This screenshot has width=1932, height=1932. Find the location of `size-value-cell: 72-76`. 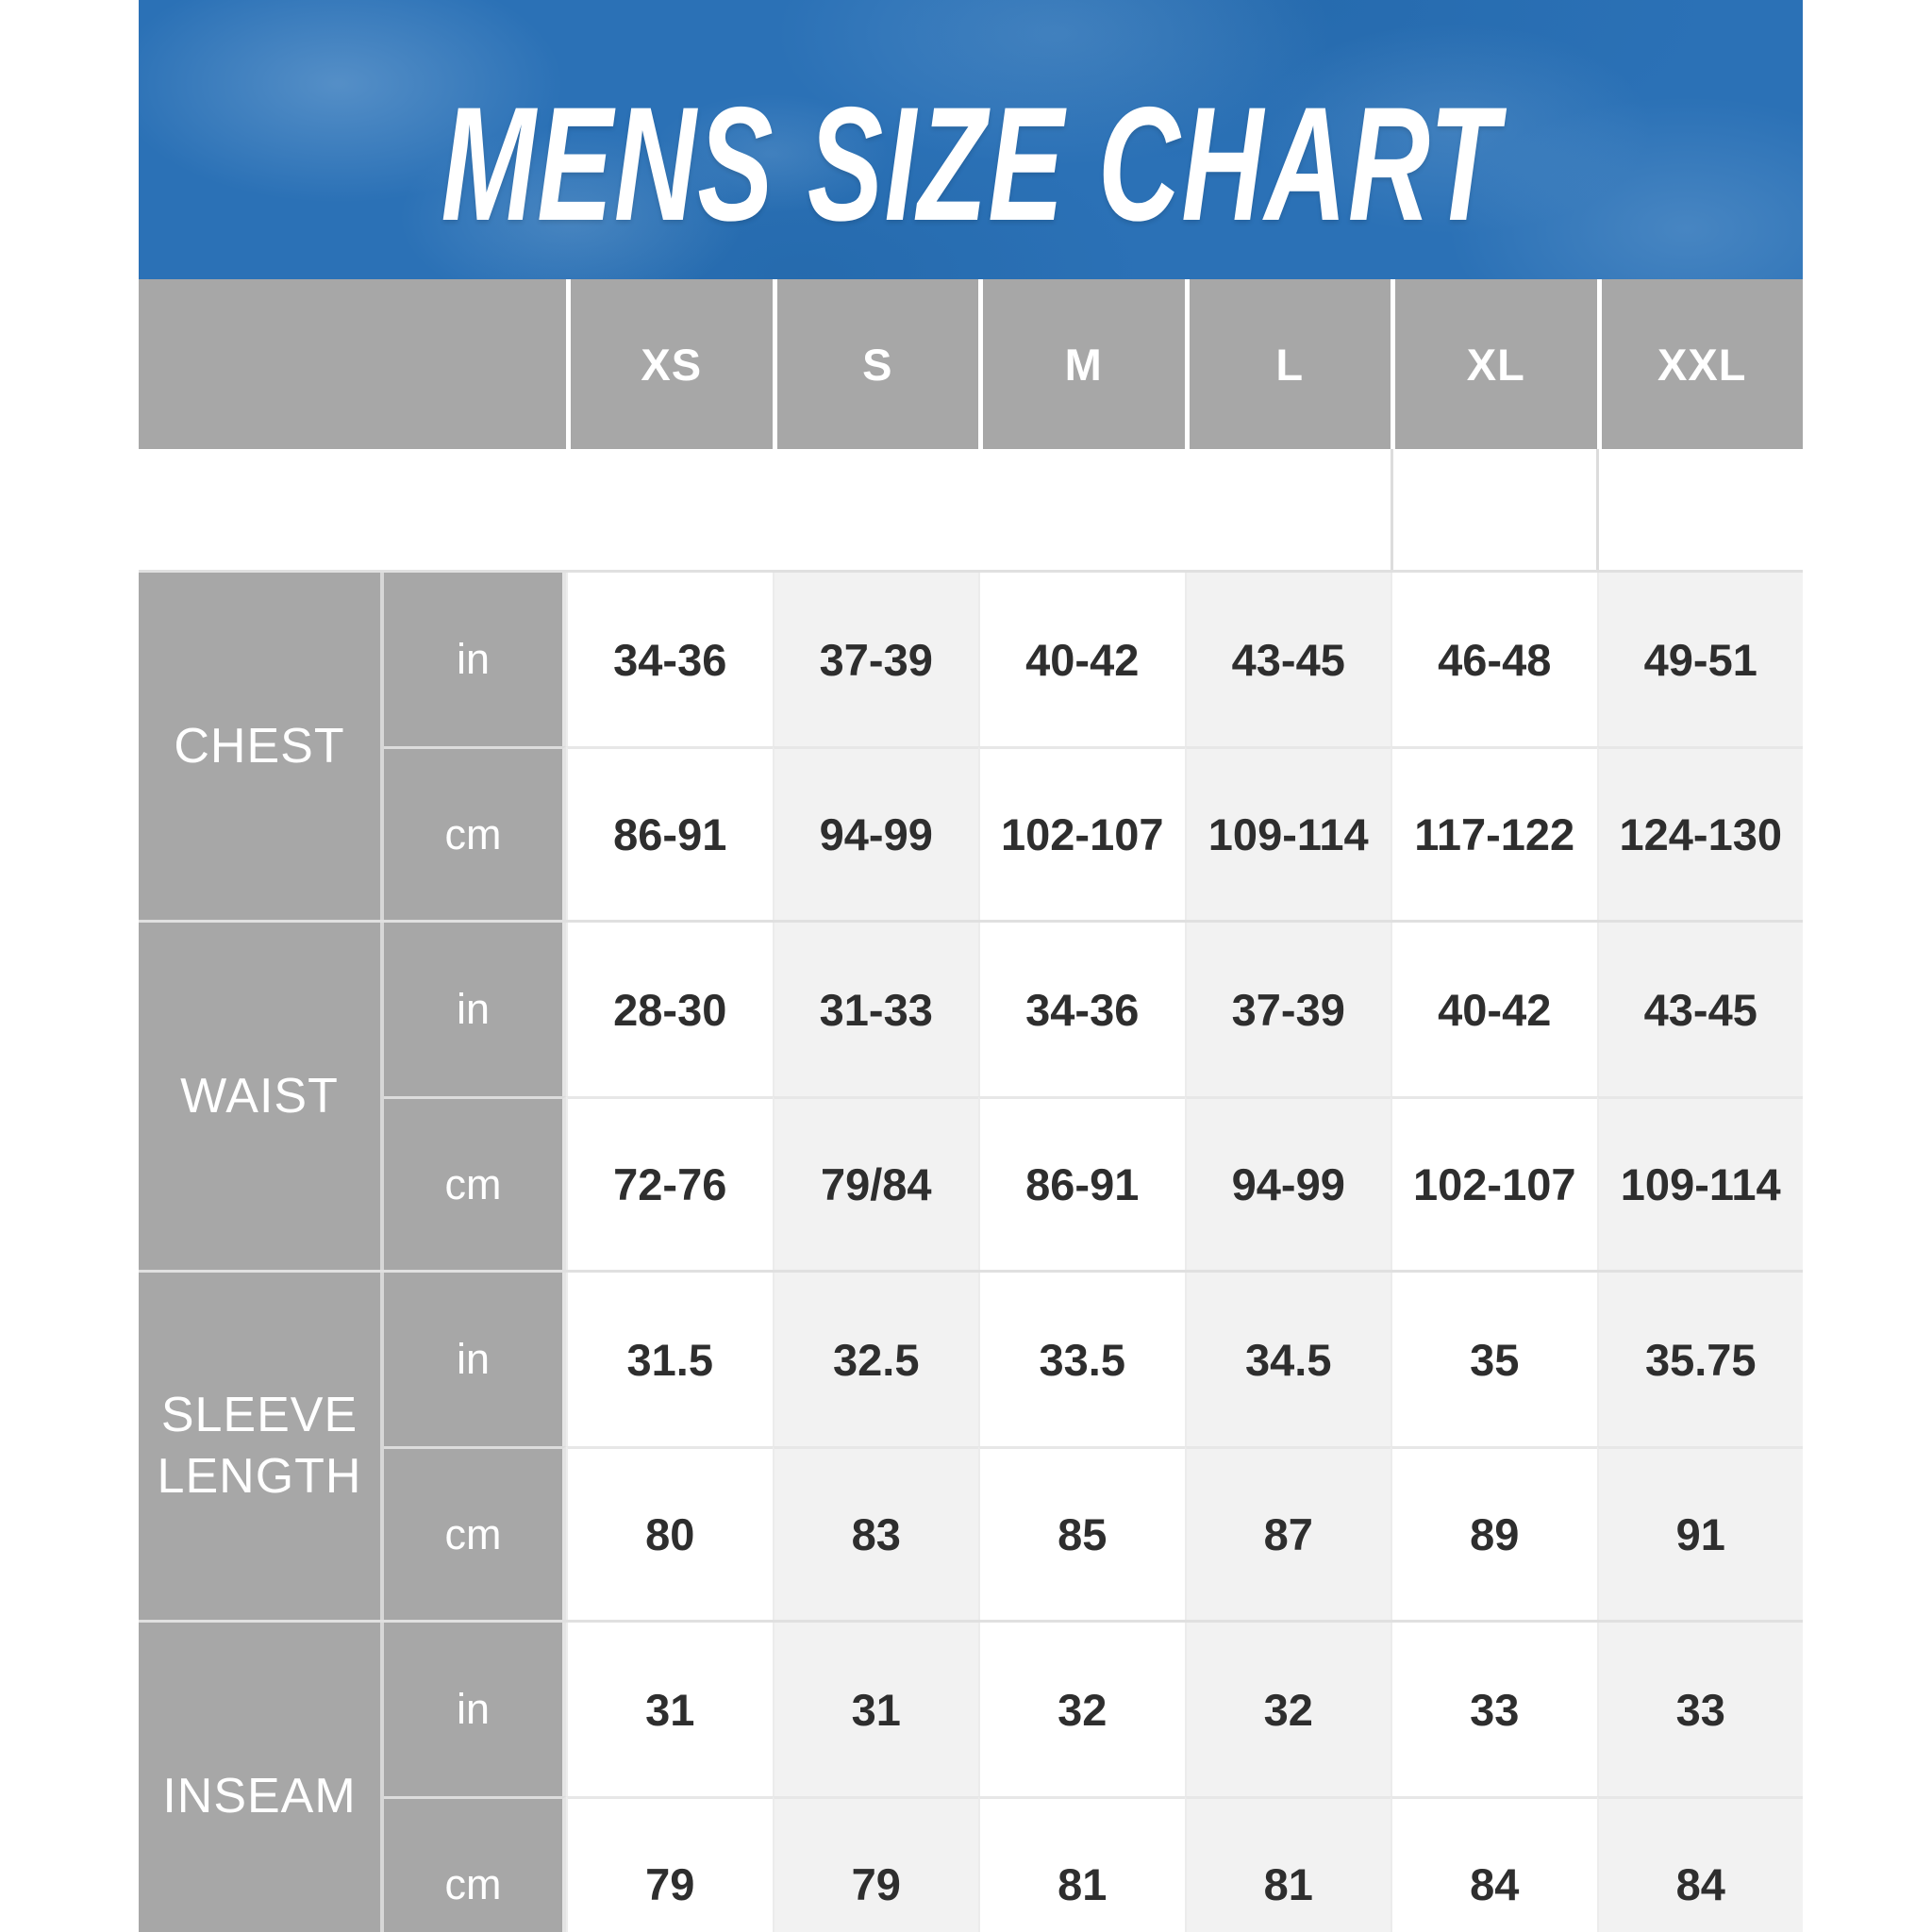

size-value-cell: 72-76 is located at coordinates (670, 1183).